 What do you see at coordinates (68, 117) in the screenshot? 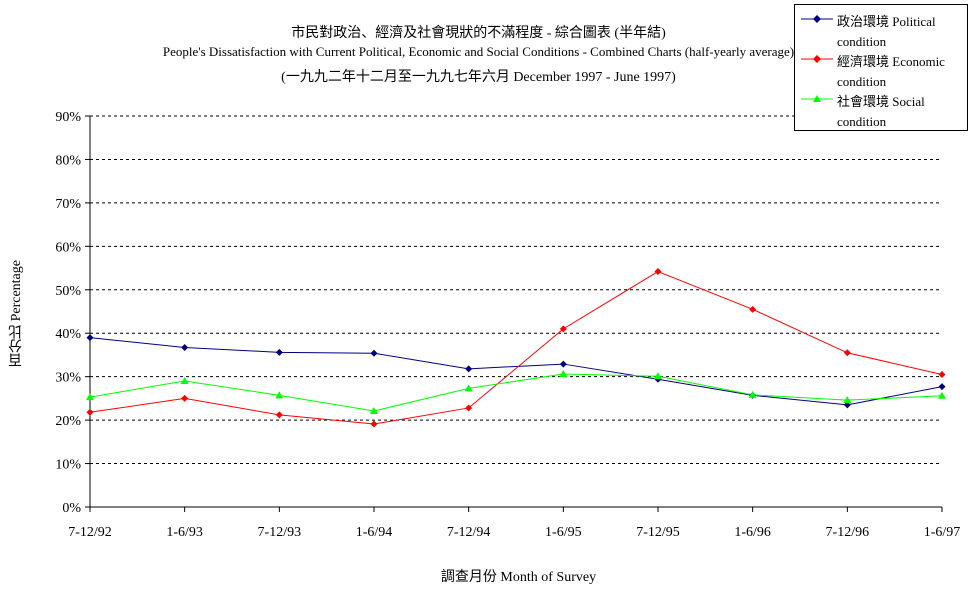
I see `y-tick-label: 90%` at bounding box center [68, 117].